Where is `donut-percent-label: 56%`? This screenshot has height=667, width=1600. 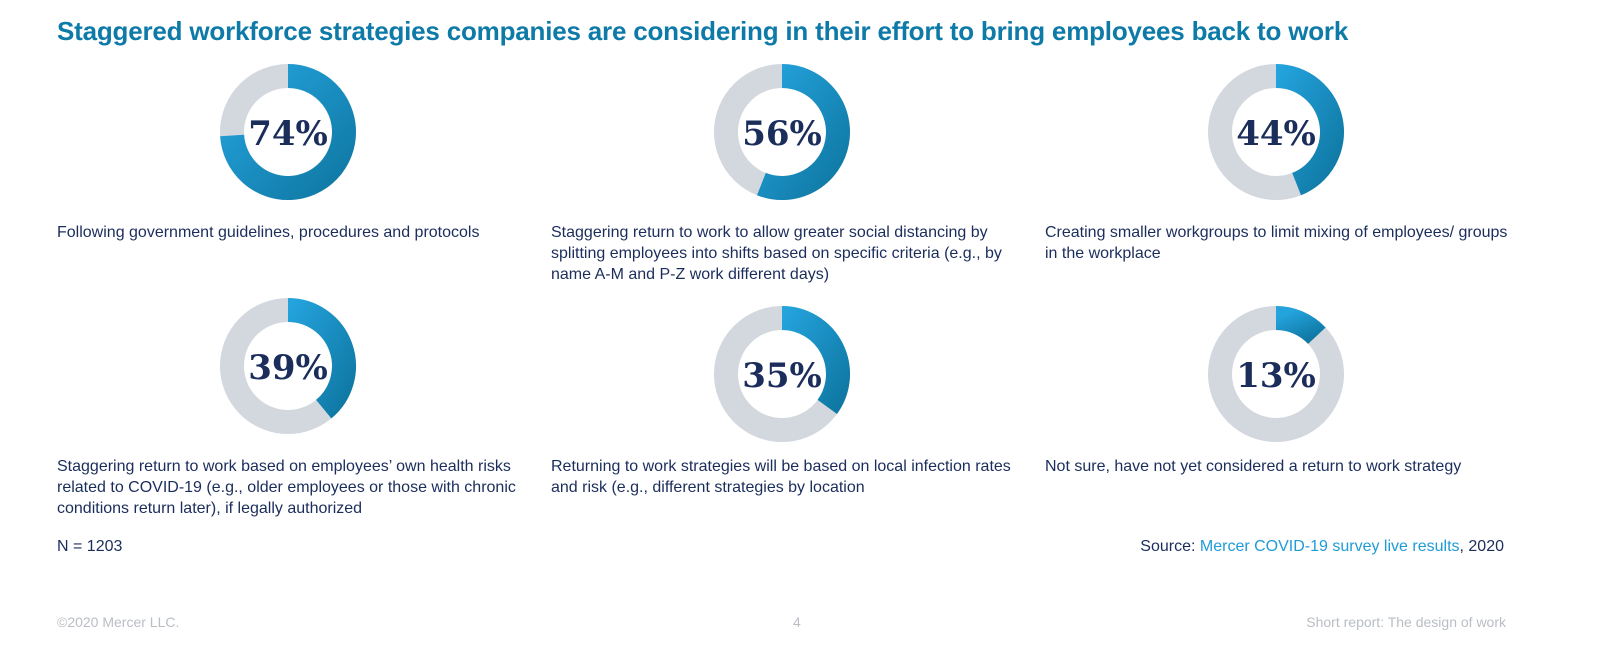
donut-percent-label: 56% is located at coordinates (782, 134).